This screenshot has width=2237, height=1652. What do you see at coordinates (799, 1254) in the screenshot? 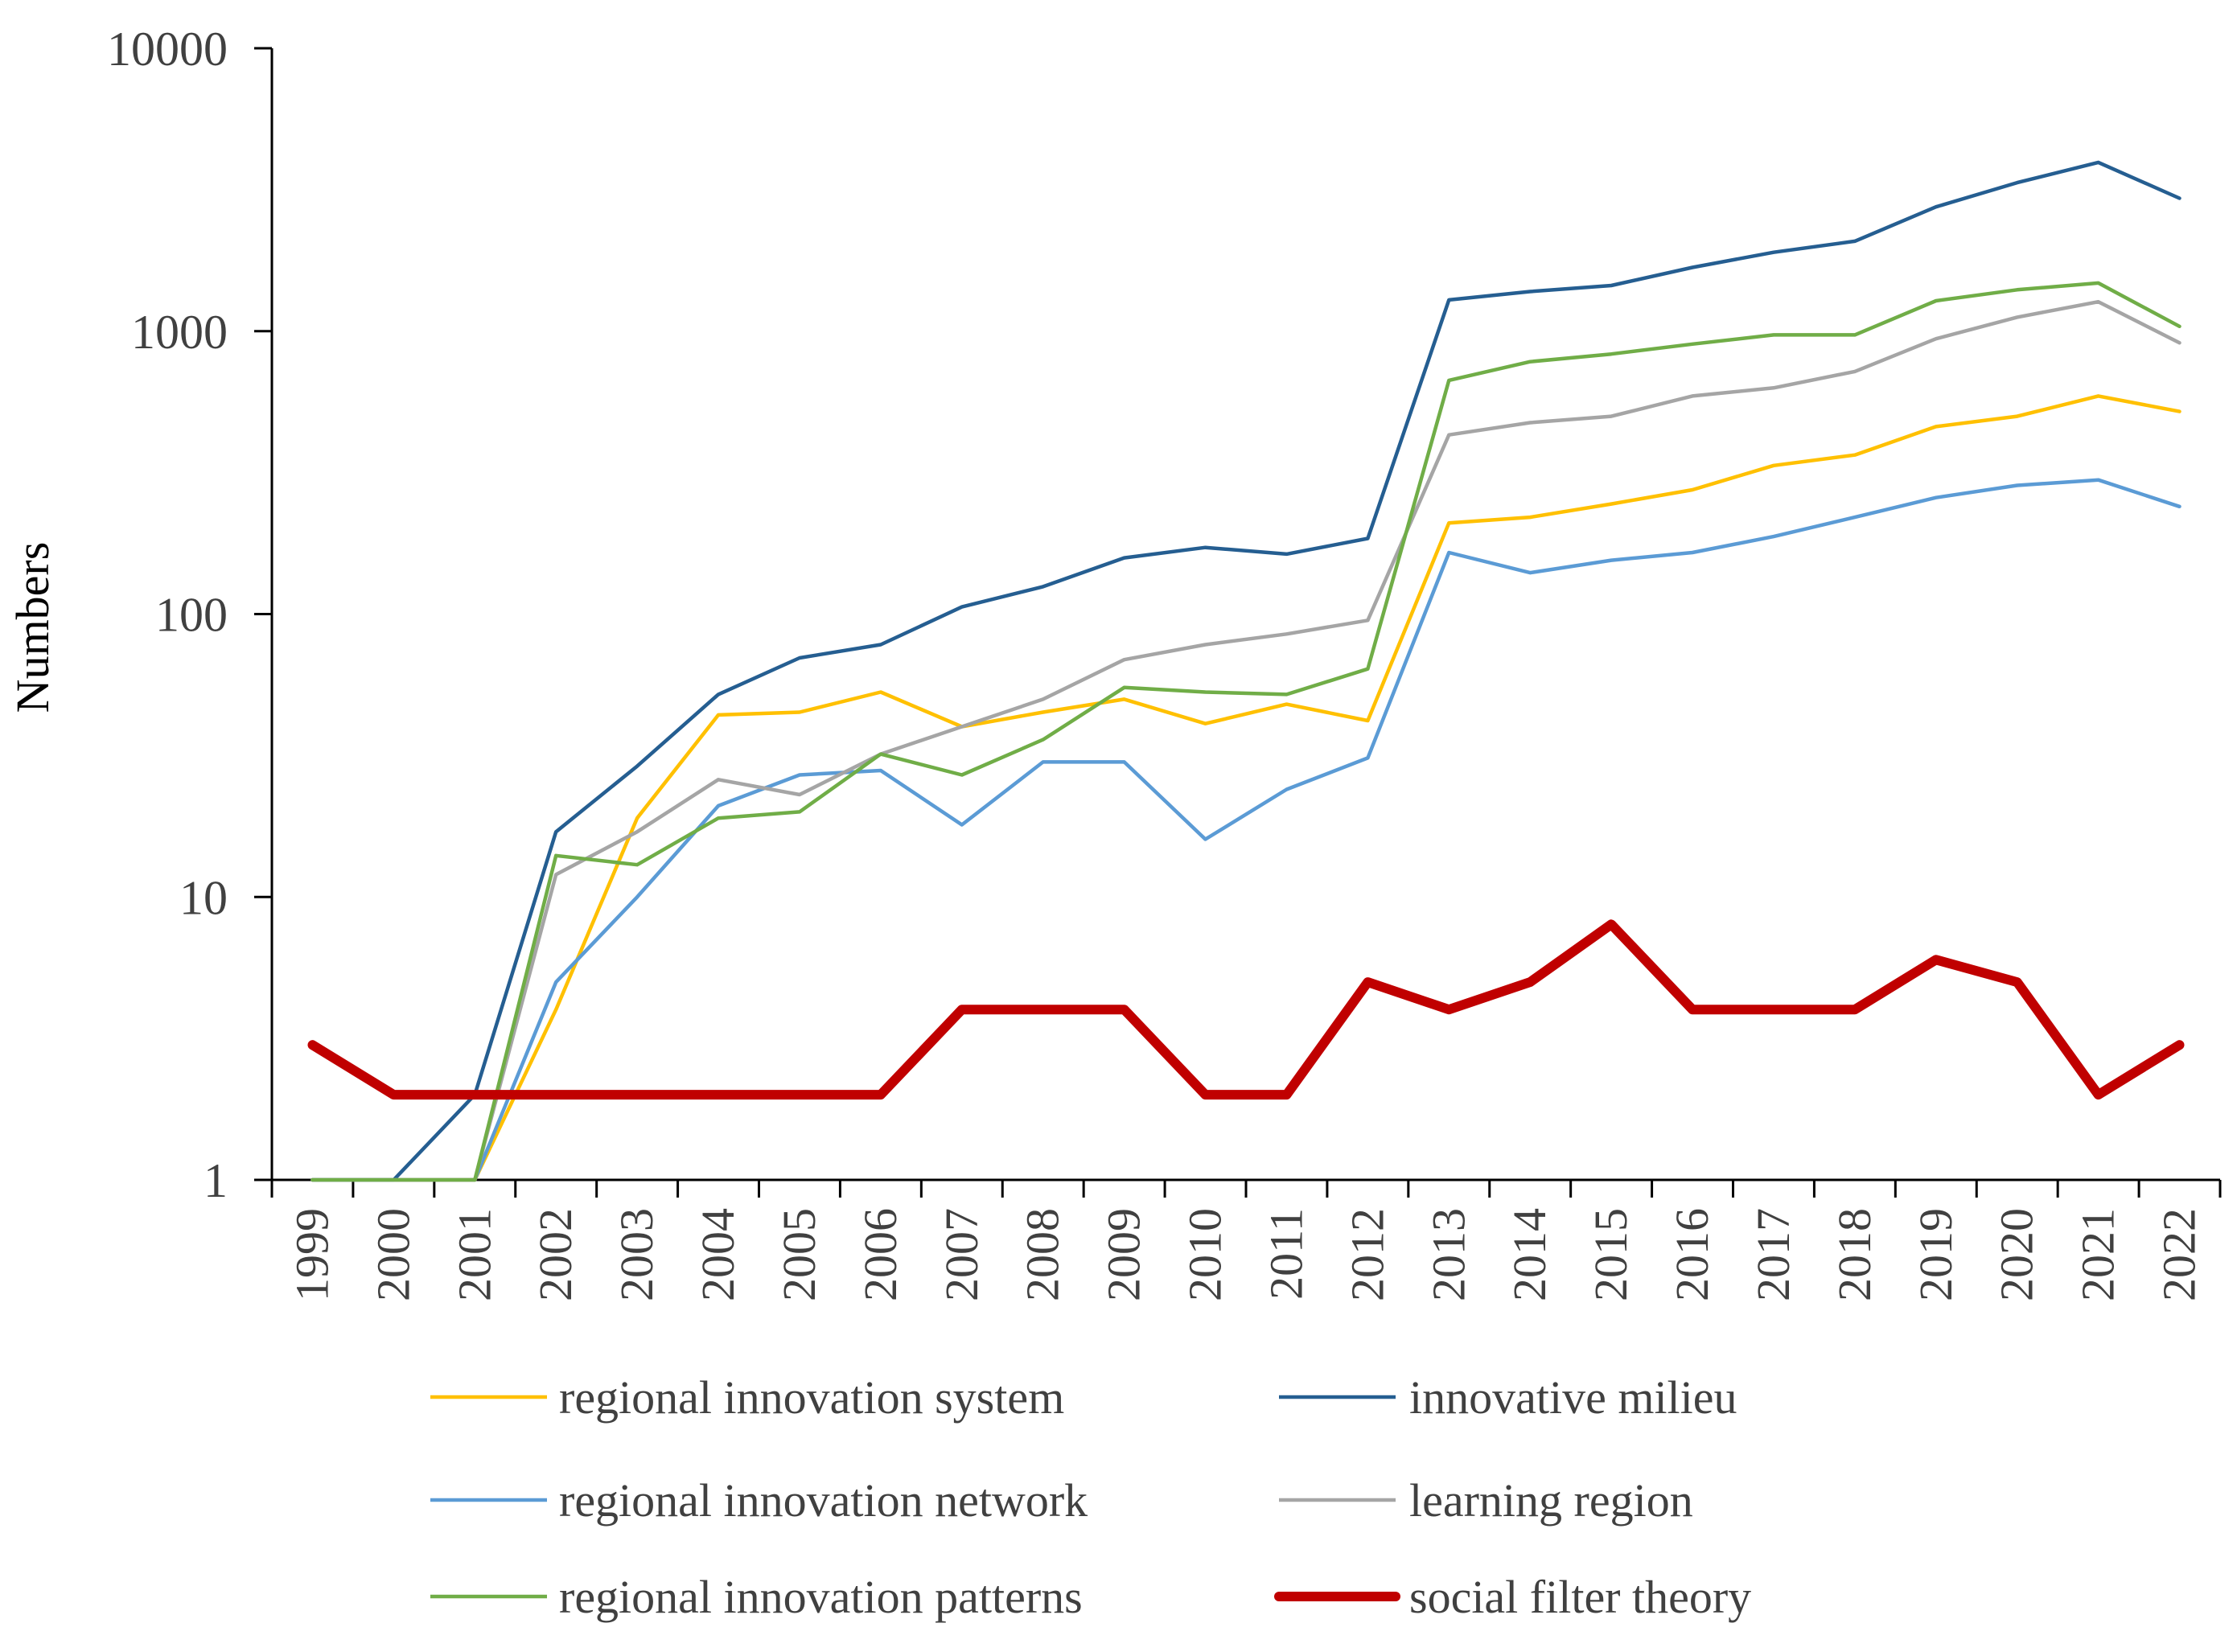
I see `x-tick-label: 2005` at bounding box center [799, 1254].